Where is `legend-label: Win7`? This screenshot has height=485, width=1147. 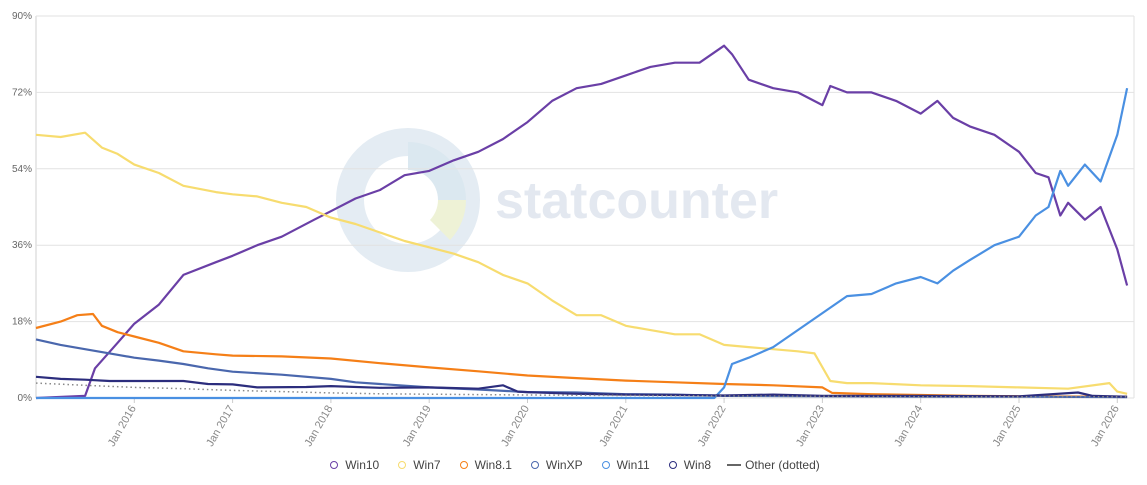 legend-label: Win7 is located at coordinates (427, 465).